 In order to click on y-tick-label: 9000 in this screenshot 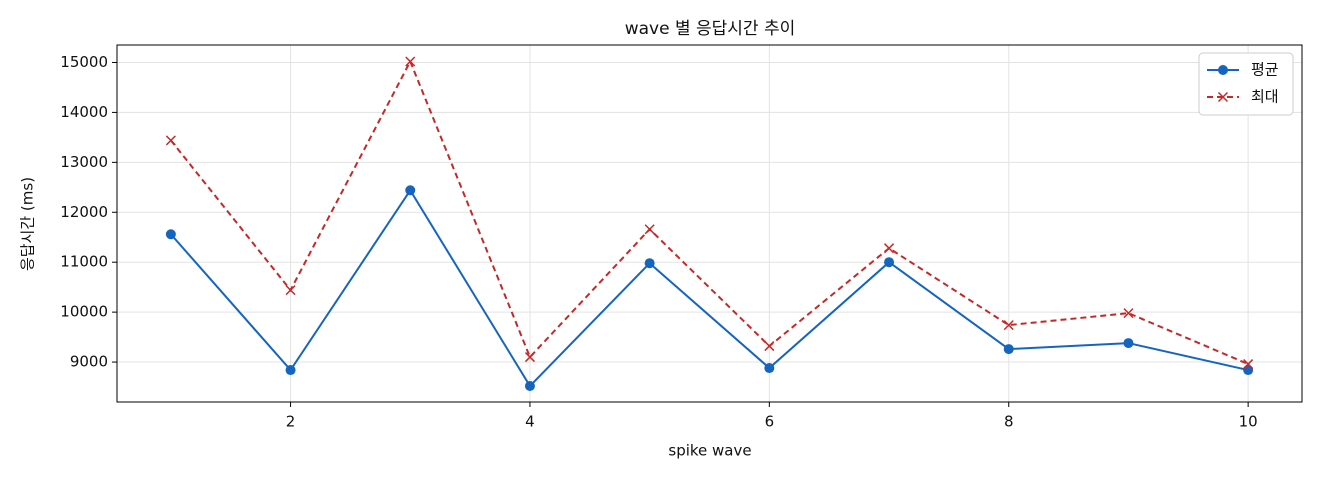, I will do `click(89, 362)`.